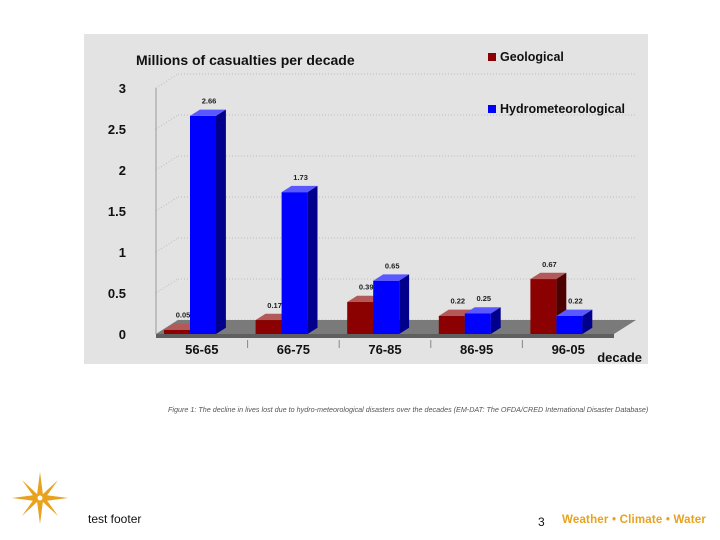  Describe the element at coordinates (245, 60) in the screenshot. I see `chart-title: Millions of casualties per decade` at that location.